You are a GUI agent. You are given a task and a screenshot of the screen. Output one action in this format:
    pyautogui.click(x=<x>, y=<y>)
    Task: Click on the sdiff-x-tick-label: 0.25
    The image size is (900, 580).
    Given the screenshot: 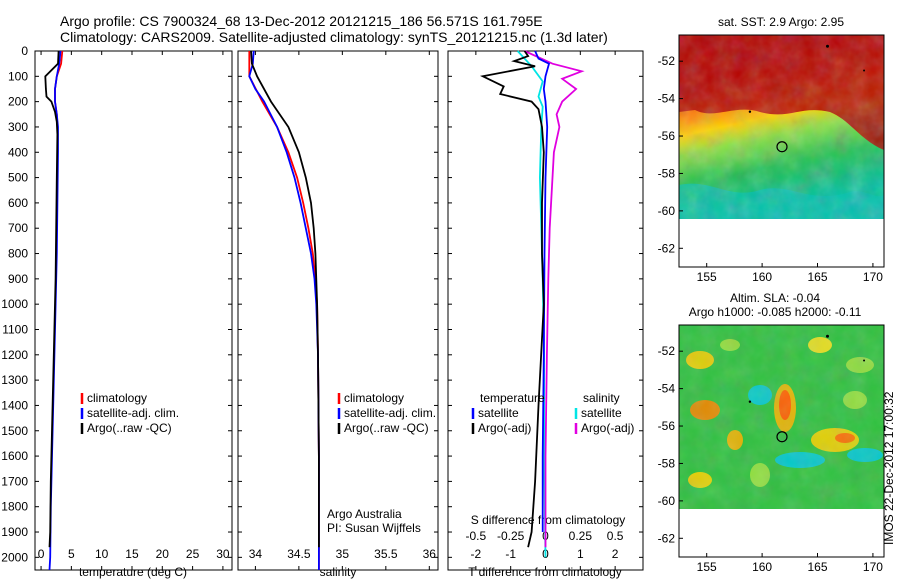 What is the action you would take?
    pyautogui.click(x=581, y=536)
    